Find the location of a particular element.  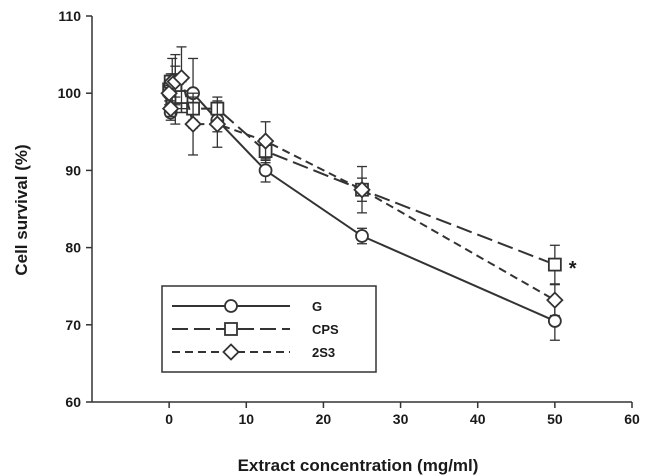

y-axis-title: Cell survival (%) is located at coordinates (21, 209).